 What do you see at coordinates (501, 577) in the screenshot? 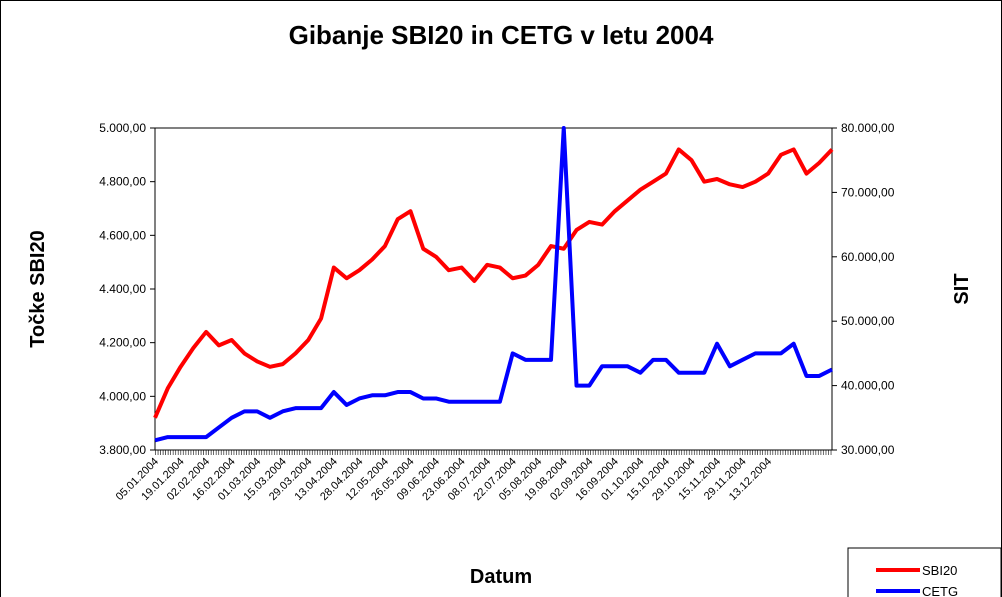
I see `x-axis-title: Datum` at bounding box center [501, 577].